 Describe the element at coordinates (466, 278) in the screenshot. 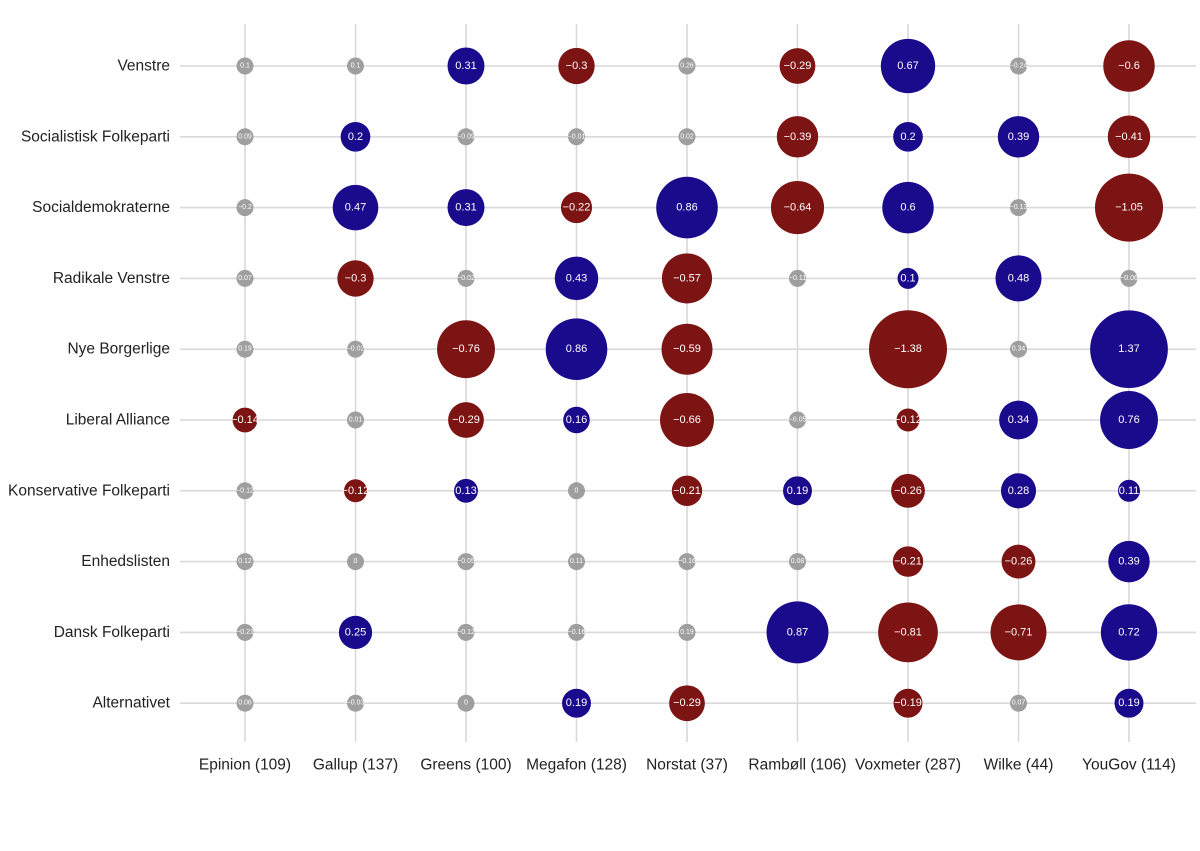

I see `bubble-value-label: −0.02` at that location.